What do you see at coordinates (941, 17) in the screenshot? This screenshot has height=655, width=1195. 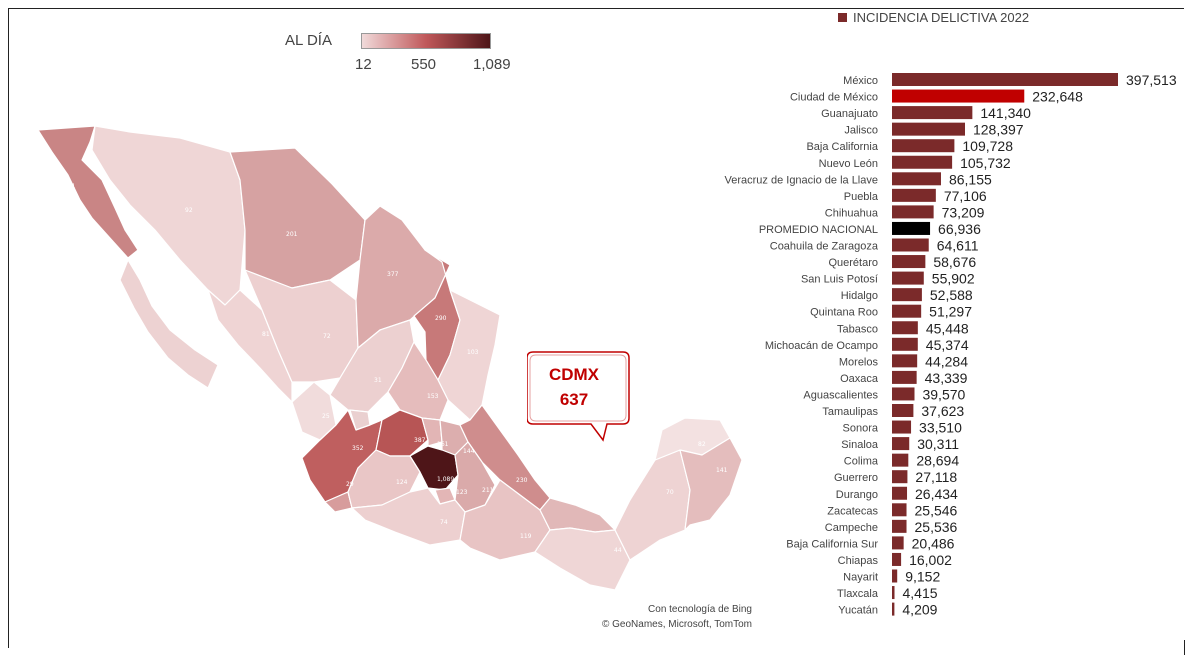 I see `chart-title: INCIDENCIA DELICTIVA 2022` at bounding box center [941, 17].